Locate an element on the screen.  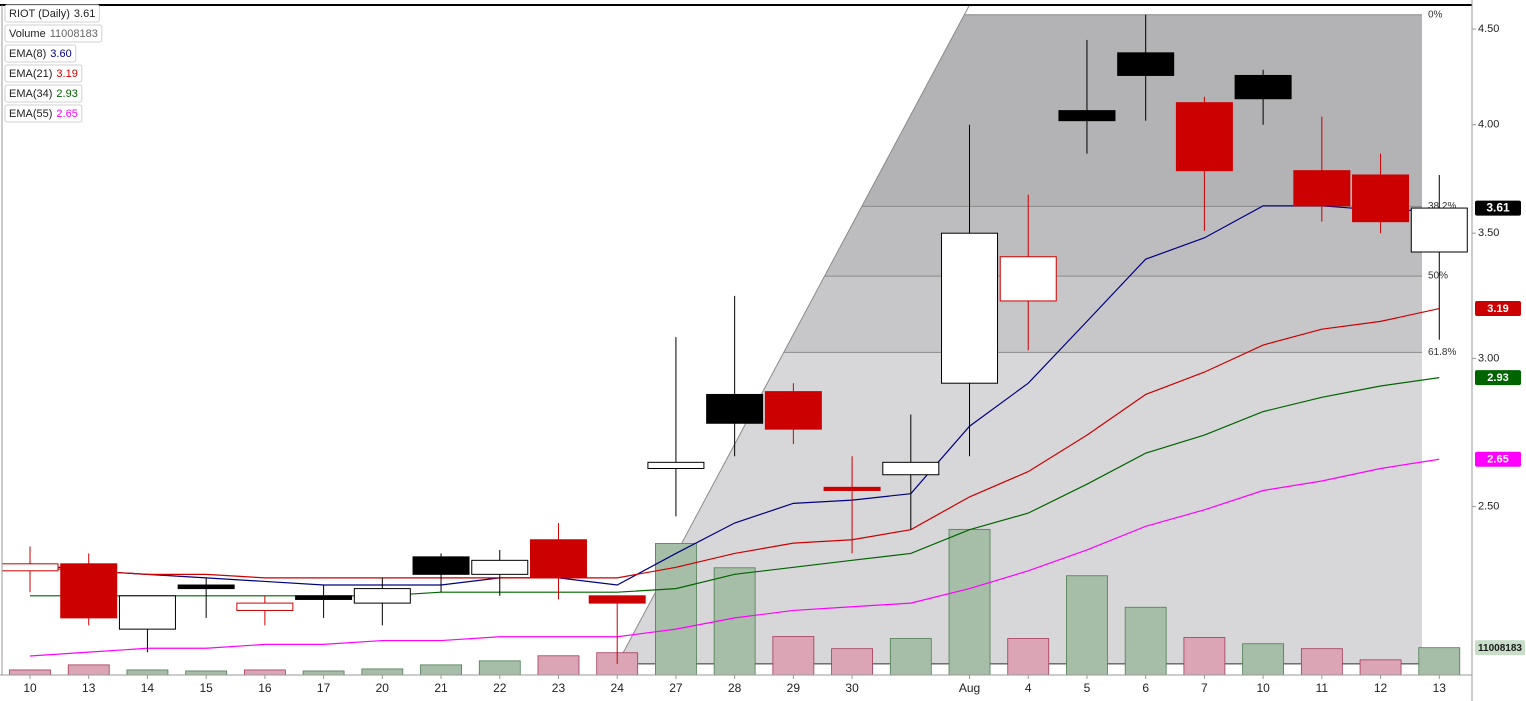
x-tick-label: 5 is located at coordinates (1087, 688).